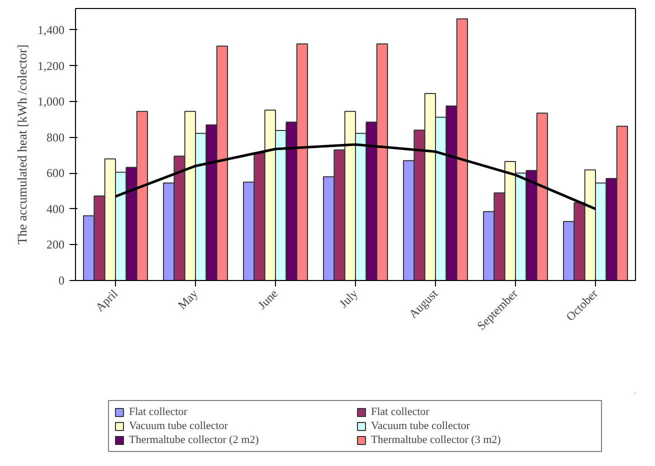 This screenshot has height=466, width=655. Describe the element at coordinates (436, 440) in the screenshot. I see `legend-label: Thermaltube collector (3 m2)` at that location.